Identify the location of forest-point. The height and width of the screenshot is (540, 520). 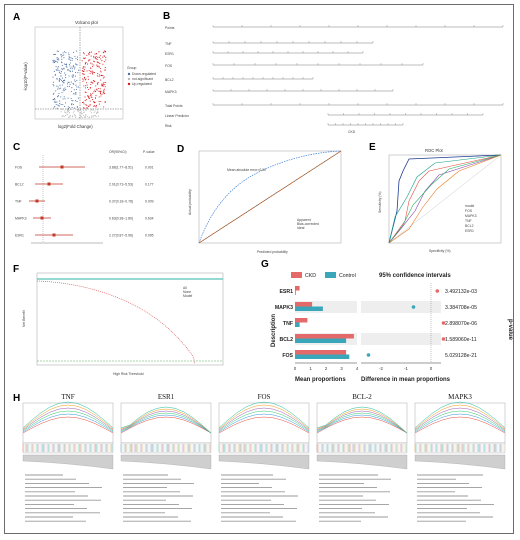
(42, 218).